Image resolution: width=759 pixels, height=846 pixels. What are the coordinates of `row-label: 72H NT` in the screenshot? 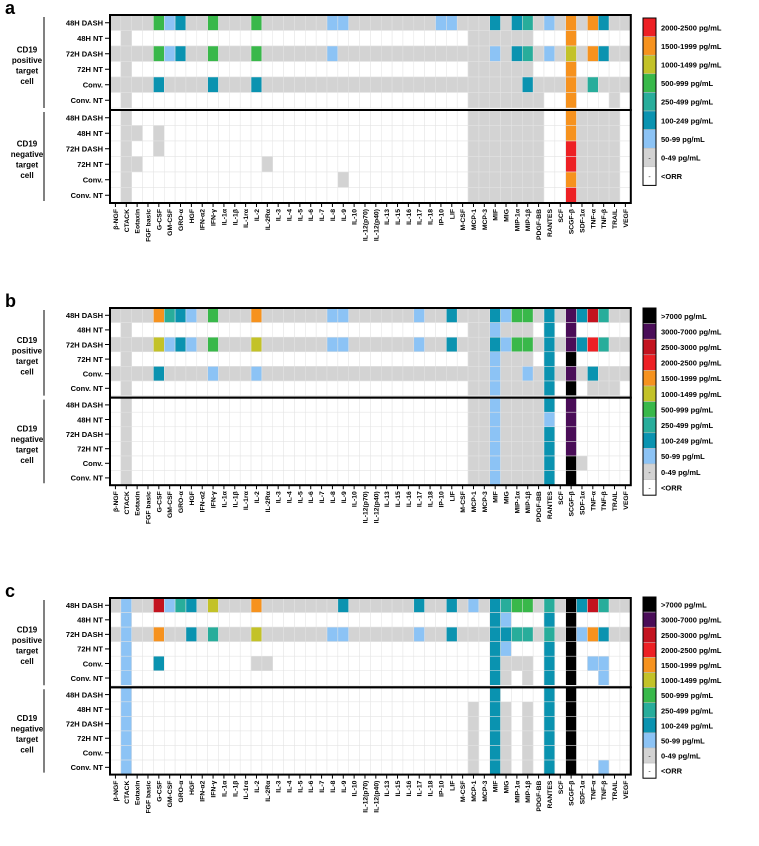 It's located at (90, 449).